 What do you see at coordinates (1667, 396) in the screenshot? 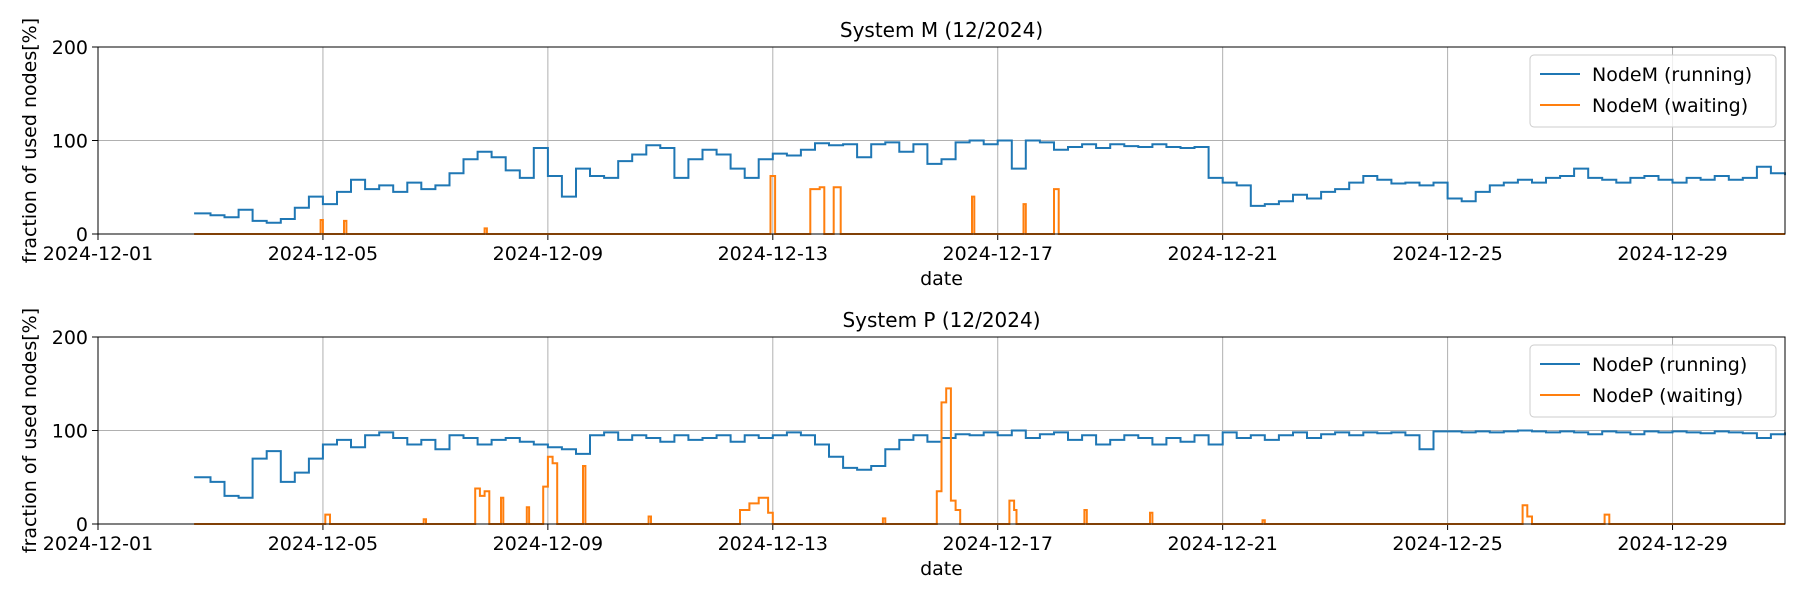
I see `legend-label-waiting: NodeP (waiting)` at bounding box center [1667, 396].